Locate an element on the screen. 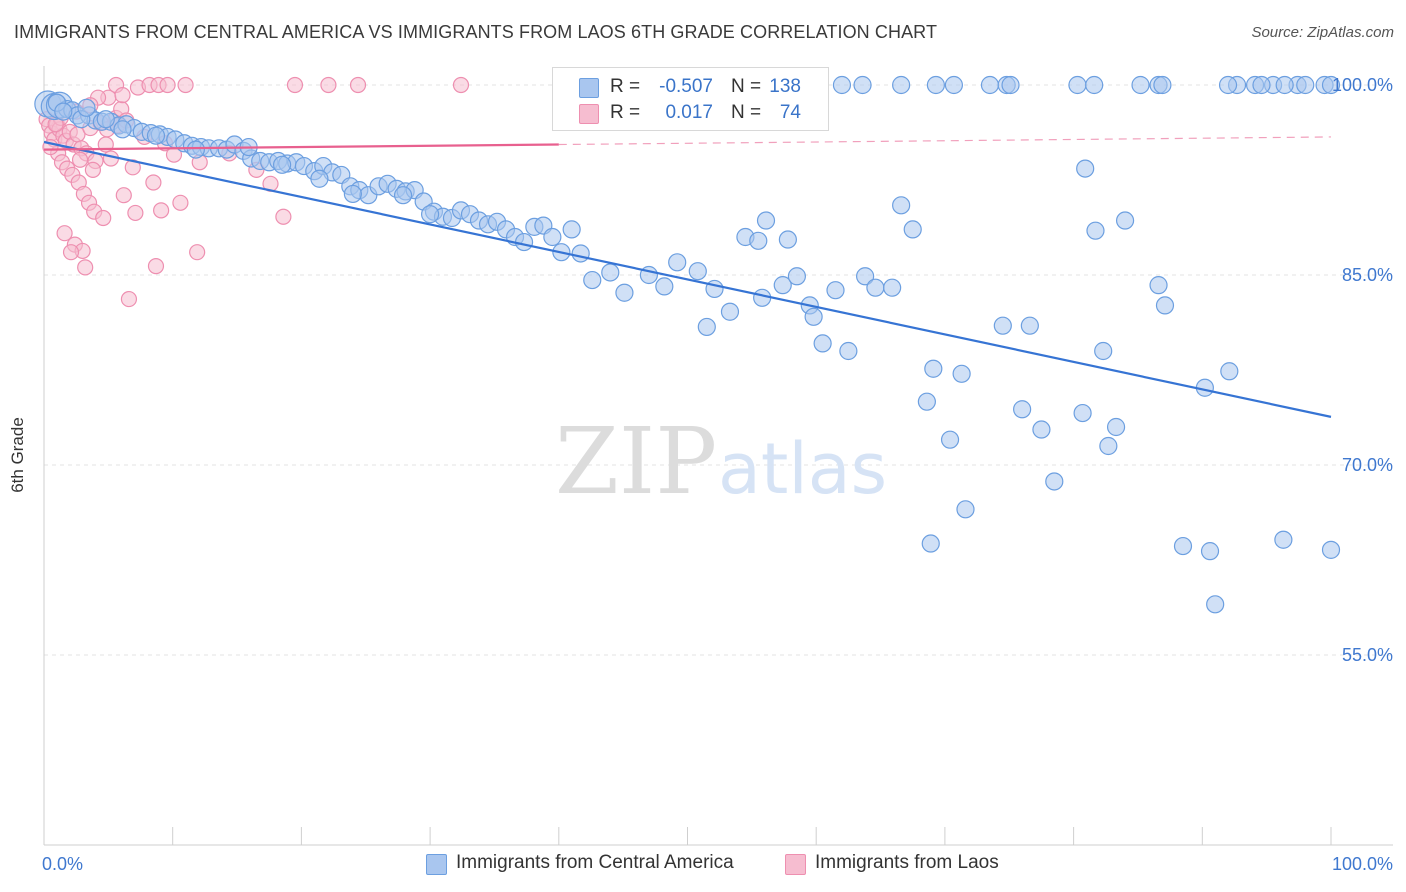 This screenshot has height=892, width=1406. watermark-atlas: atlas is located at coordinates (802, 469).